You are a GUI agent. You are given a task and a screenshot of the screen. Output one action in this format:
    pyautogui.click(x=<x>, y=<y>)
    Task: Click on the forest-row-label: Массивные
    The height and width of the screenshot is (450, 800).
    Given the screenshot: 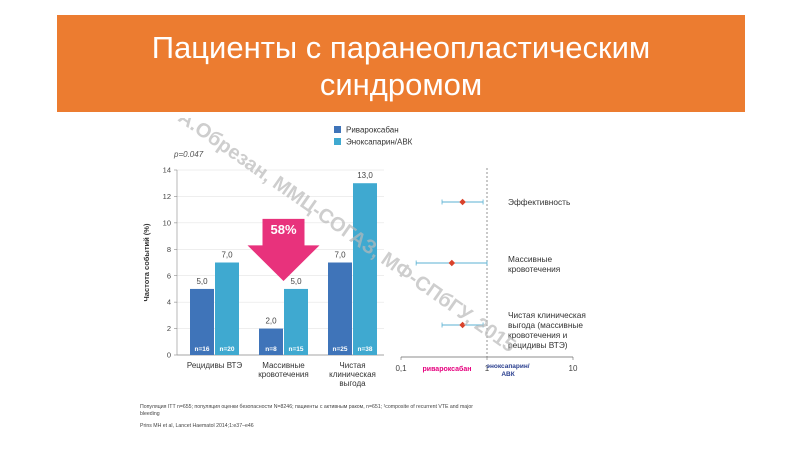 What is the action you would take?
    pyautogui.click(x=530, y=259)
    